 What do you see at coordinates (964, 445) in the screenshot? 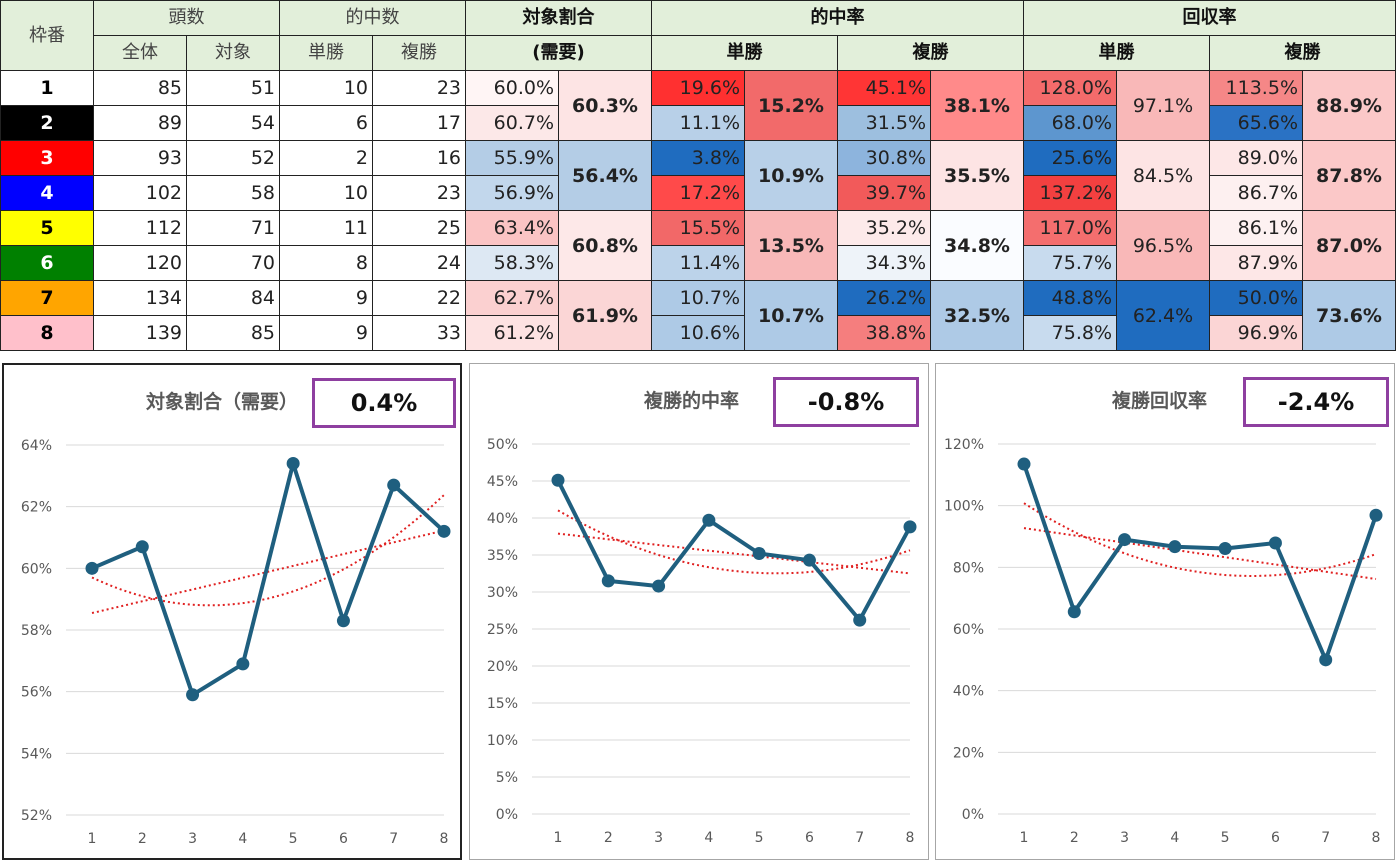
I see `y-tick-label: 120%` at bounding box center [964, 445].